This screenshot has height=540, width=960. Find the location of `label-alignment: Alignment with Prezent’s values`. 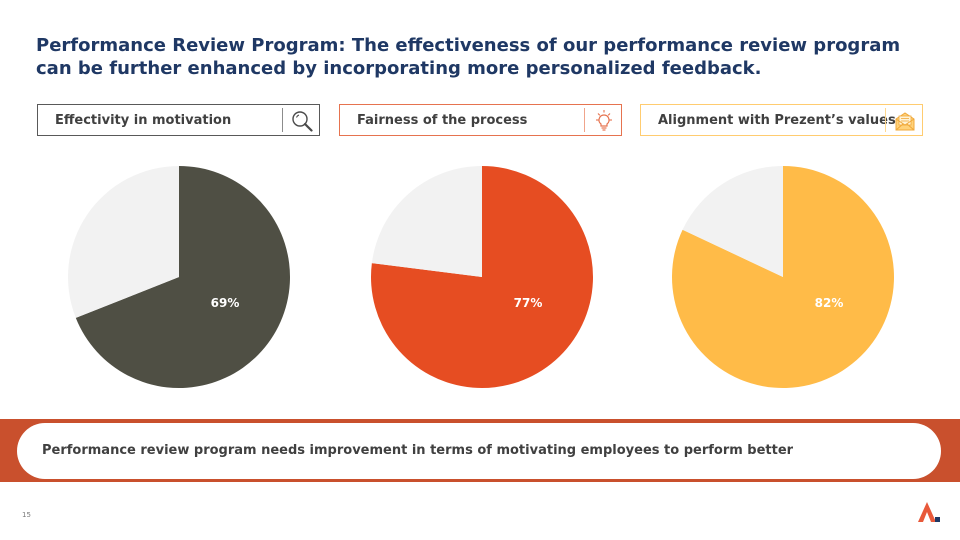

label-alignment: Alignment with Prezent’s values is located at coordinates (777, 120).